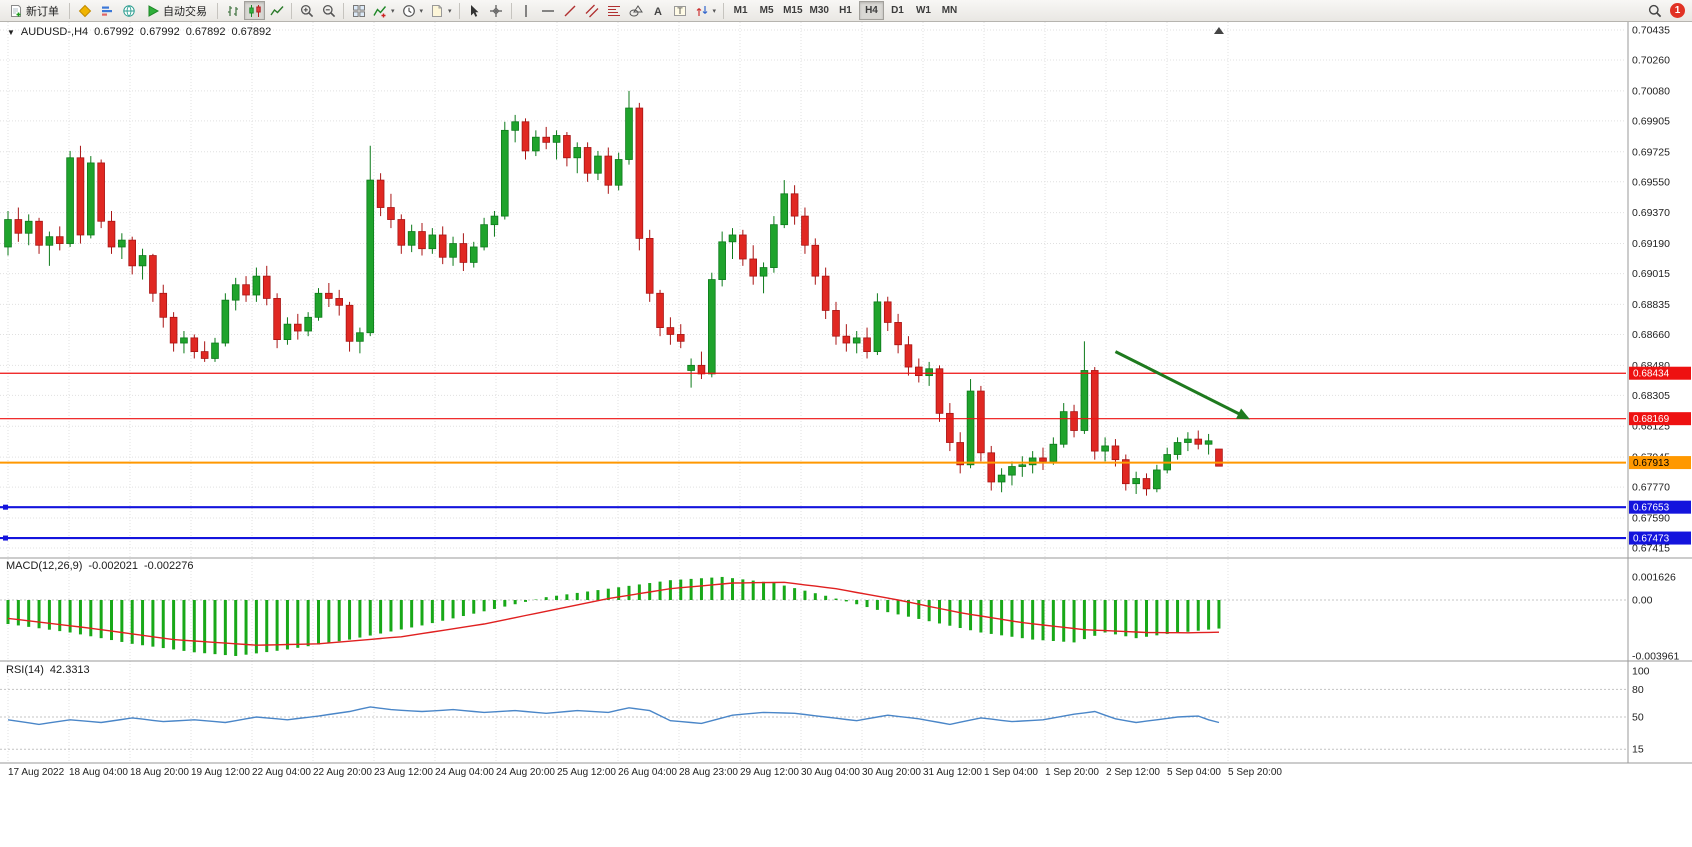 Image resolution: width=1692 pixels, height=847 pixels. Describe the element at coordinates (276, 10) in the screenshot. I see `line-chart-button` at that location.